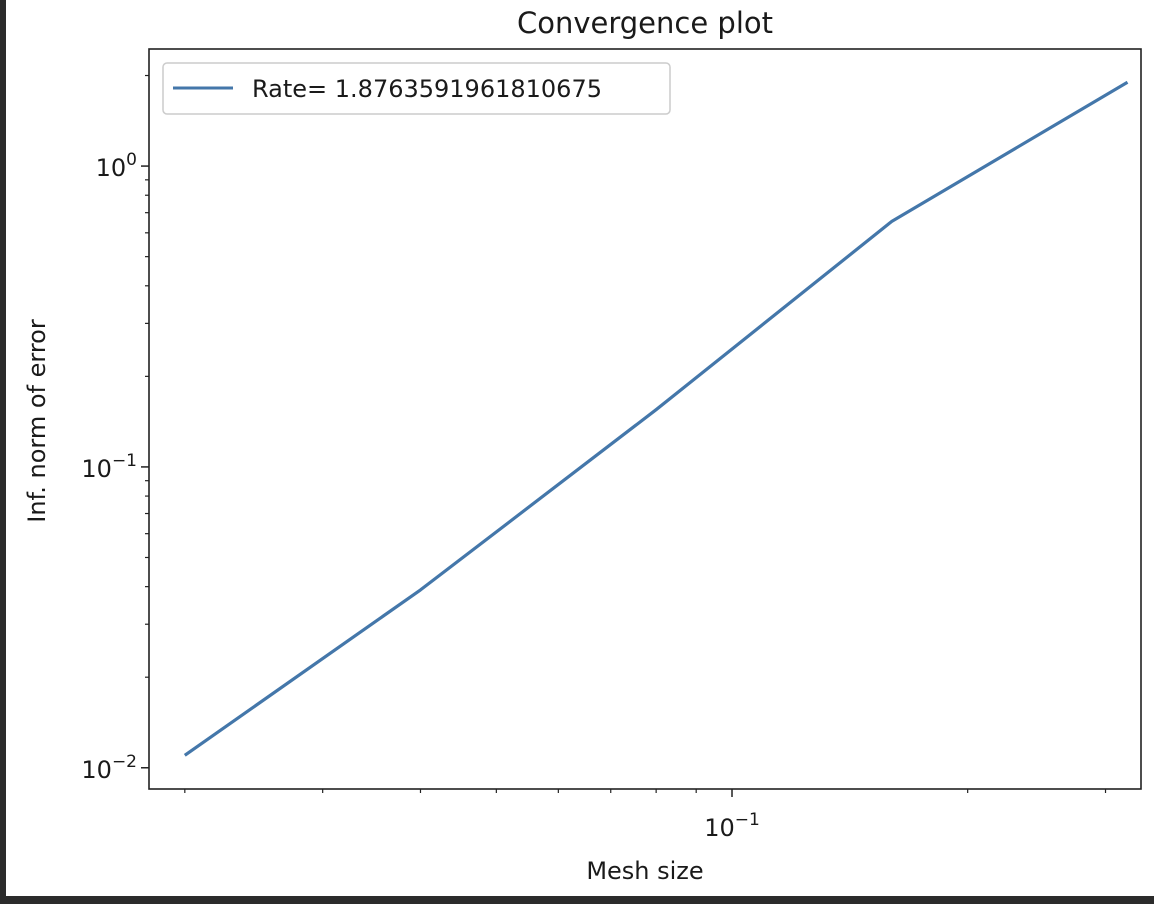 This screenshot has width=1154, height=904. I want to click on x-axis-ticks: 10−1, so click(645, 815).